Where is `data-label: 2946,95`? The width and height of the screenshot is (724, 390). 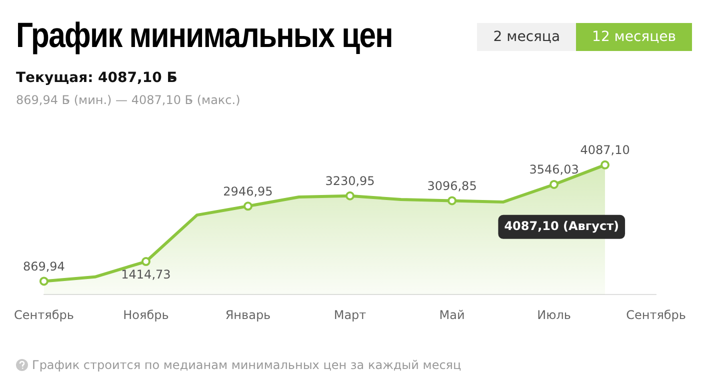 data-label: 2946,95 is located at coordinates (248, 191).